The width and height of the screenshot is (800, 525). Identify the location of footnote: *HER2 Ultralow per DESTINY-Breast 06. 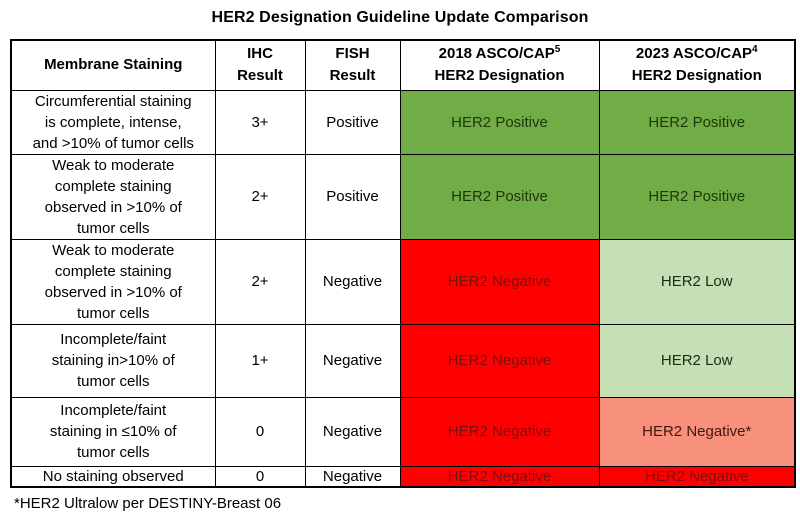
(148, 503).